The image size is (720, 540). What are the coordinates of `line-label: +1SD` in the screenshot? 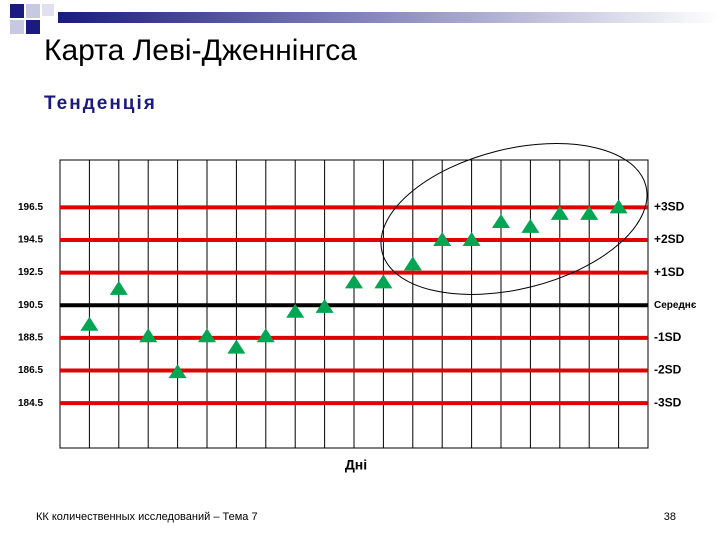 It's located at (669, 272).